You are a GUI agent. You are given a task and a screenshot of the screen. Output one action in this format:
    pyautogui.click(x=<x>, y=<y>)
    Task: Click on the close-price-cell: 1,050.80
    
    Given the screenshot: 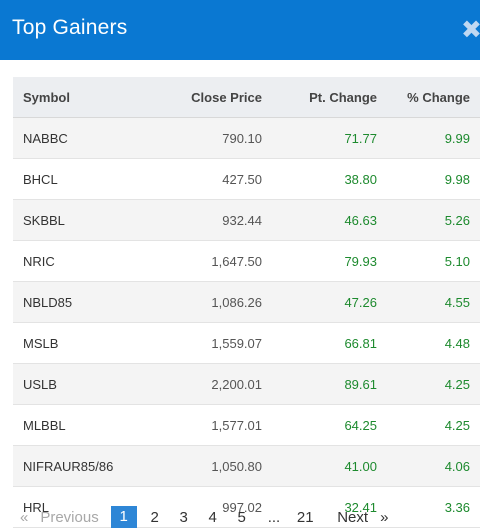 What is the action you would take?
    pyautogui.click(x=203, y=466)
    